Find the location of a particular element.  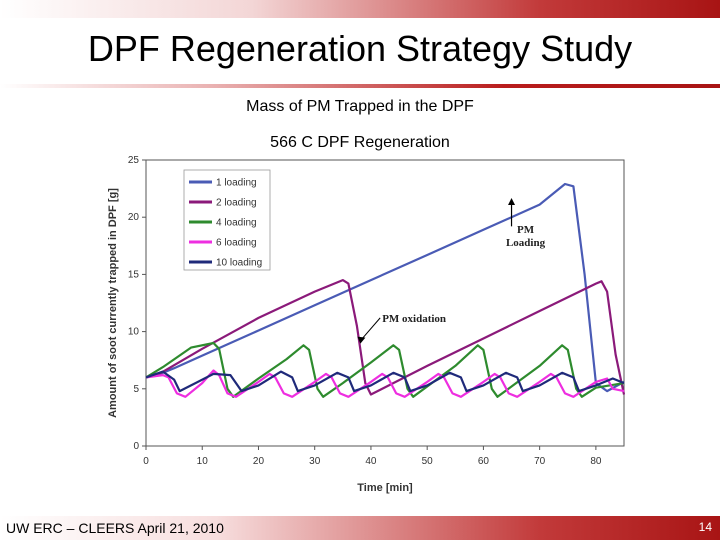

y-tick-label: 20 is located at coordinates (134, 217).